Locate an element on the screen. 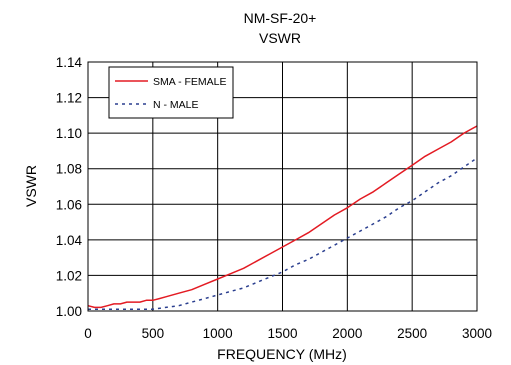 The width and height of the screenshot is (511, 365). x-tick-label: 2000 is located at coordinates (347, 333).